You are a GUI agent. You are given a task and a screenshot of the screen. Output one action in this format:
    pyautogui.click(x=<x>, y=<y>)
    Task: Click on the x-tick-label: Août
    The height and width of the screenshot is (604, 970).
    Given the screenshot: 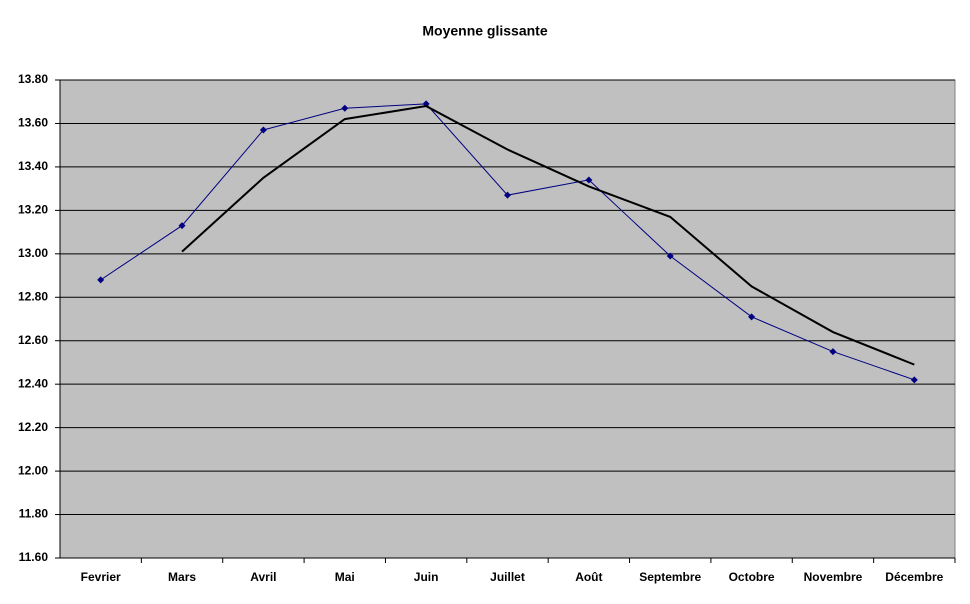 What is the action you would take?
    pyautogui.click(x=588, y=577)
    